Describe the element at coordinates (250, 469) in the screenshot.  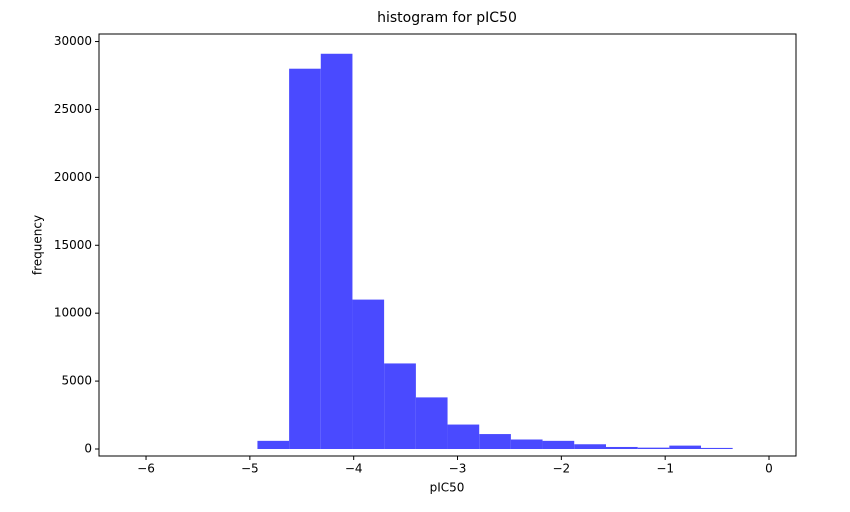
I see `x-tick-label: −5` at that location.